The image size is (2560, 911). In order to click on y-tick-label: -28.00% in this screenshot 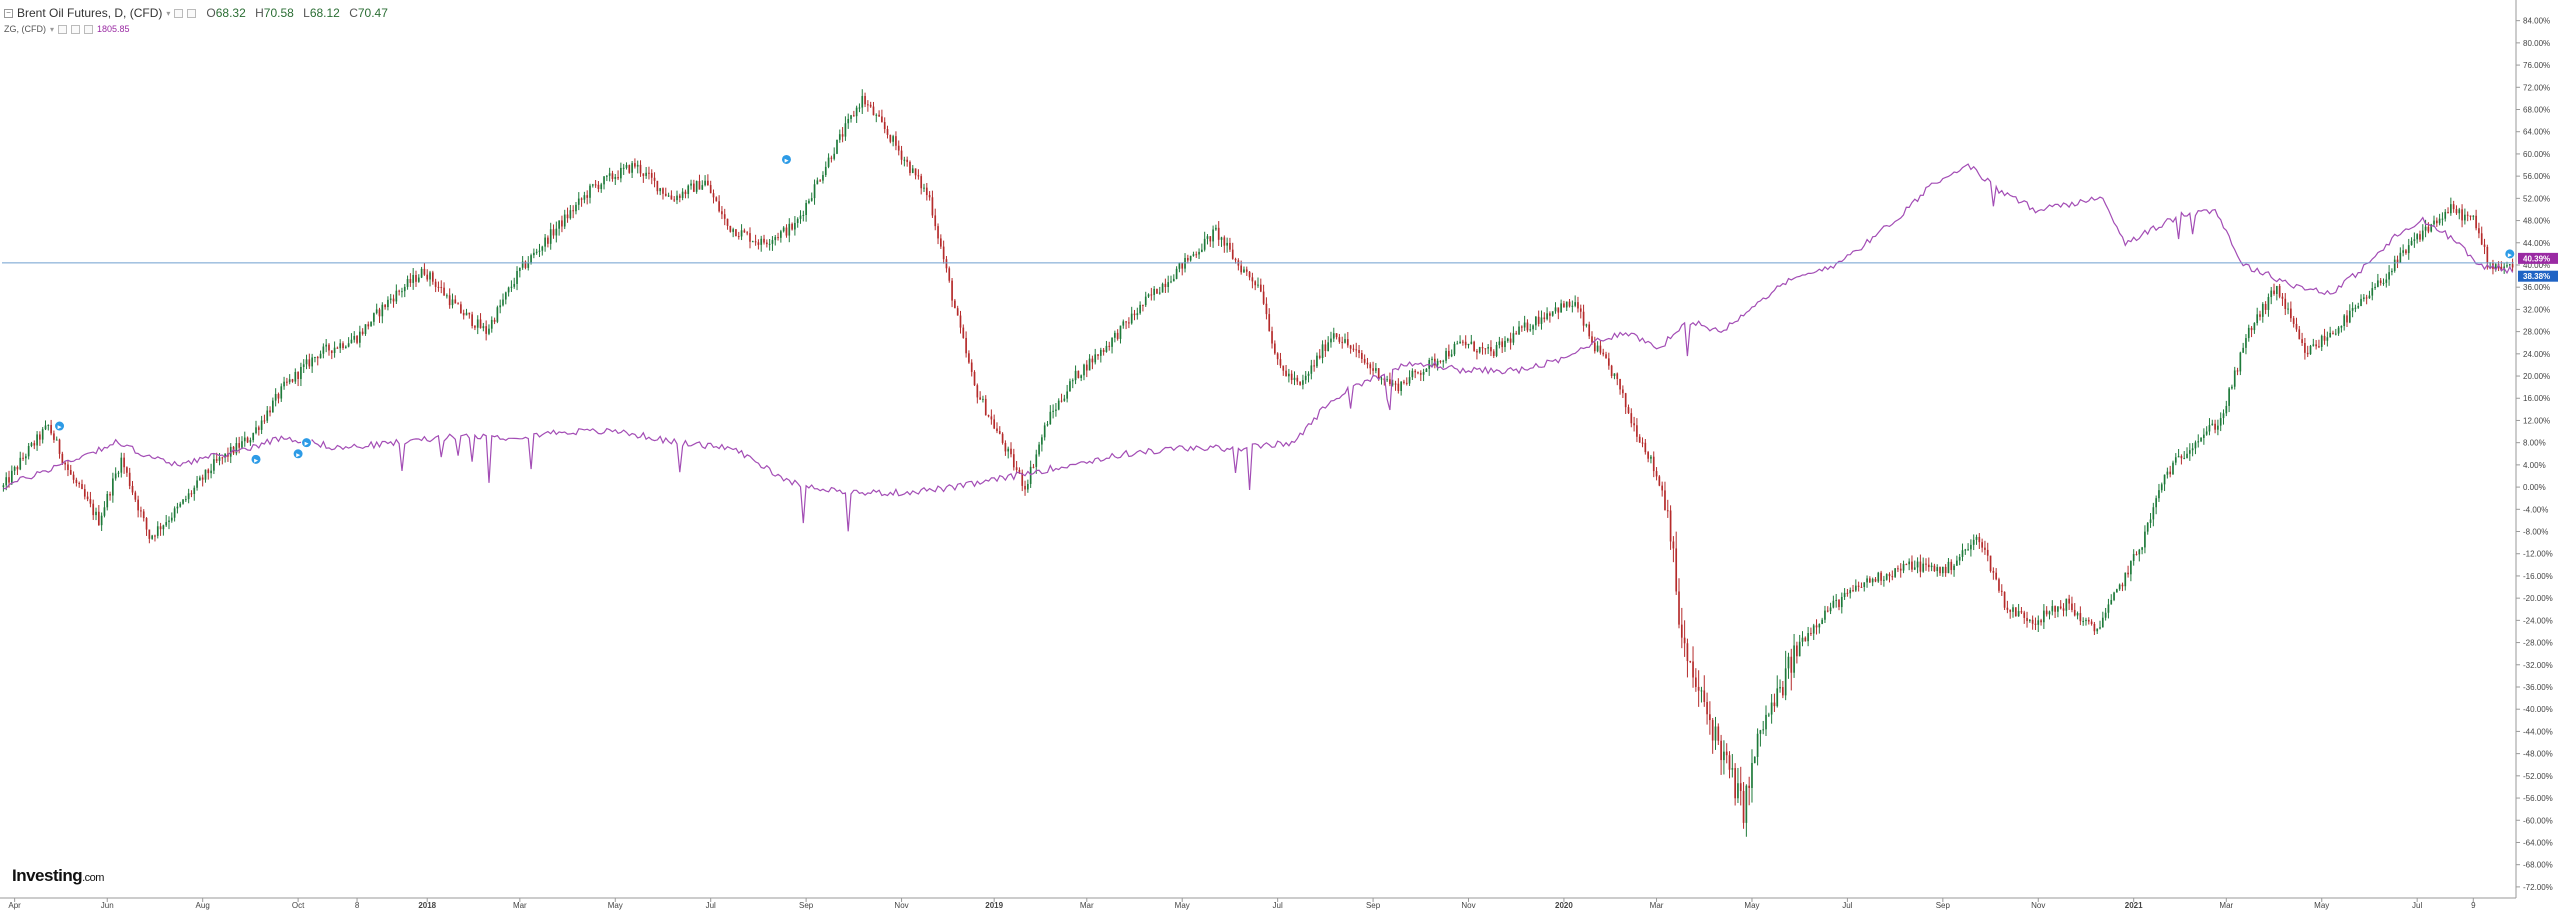, I will do `click(2538, 643)`.